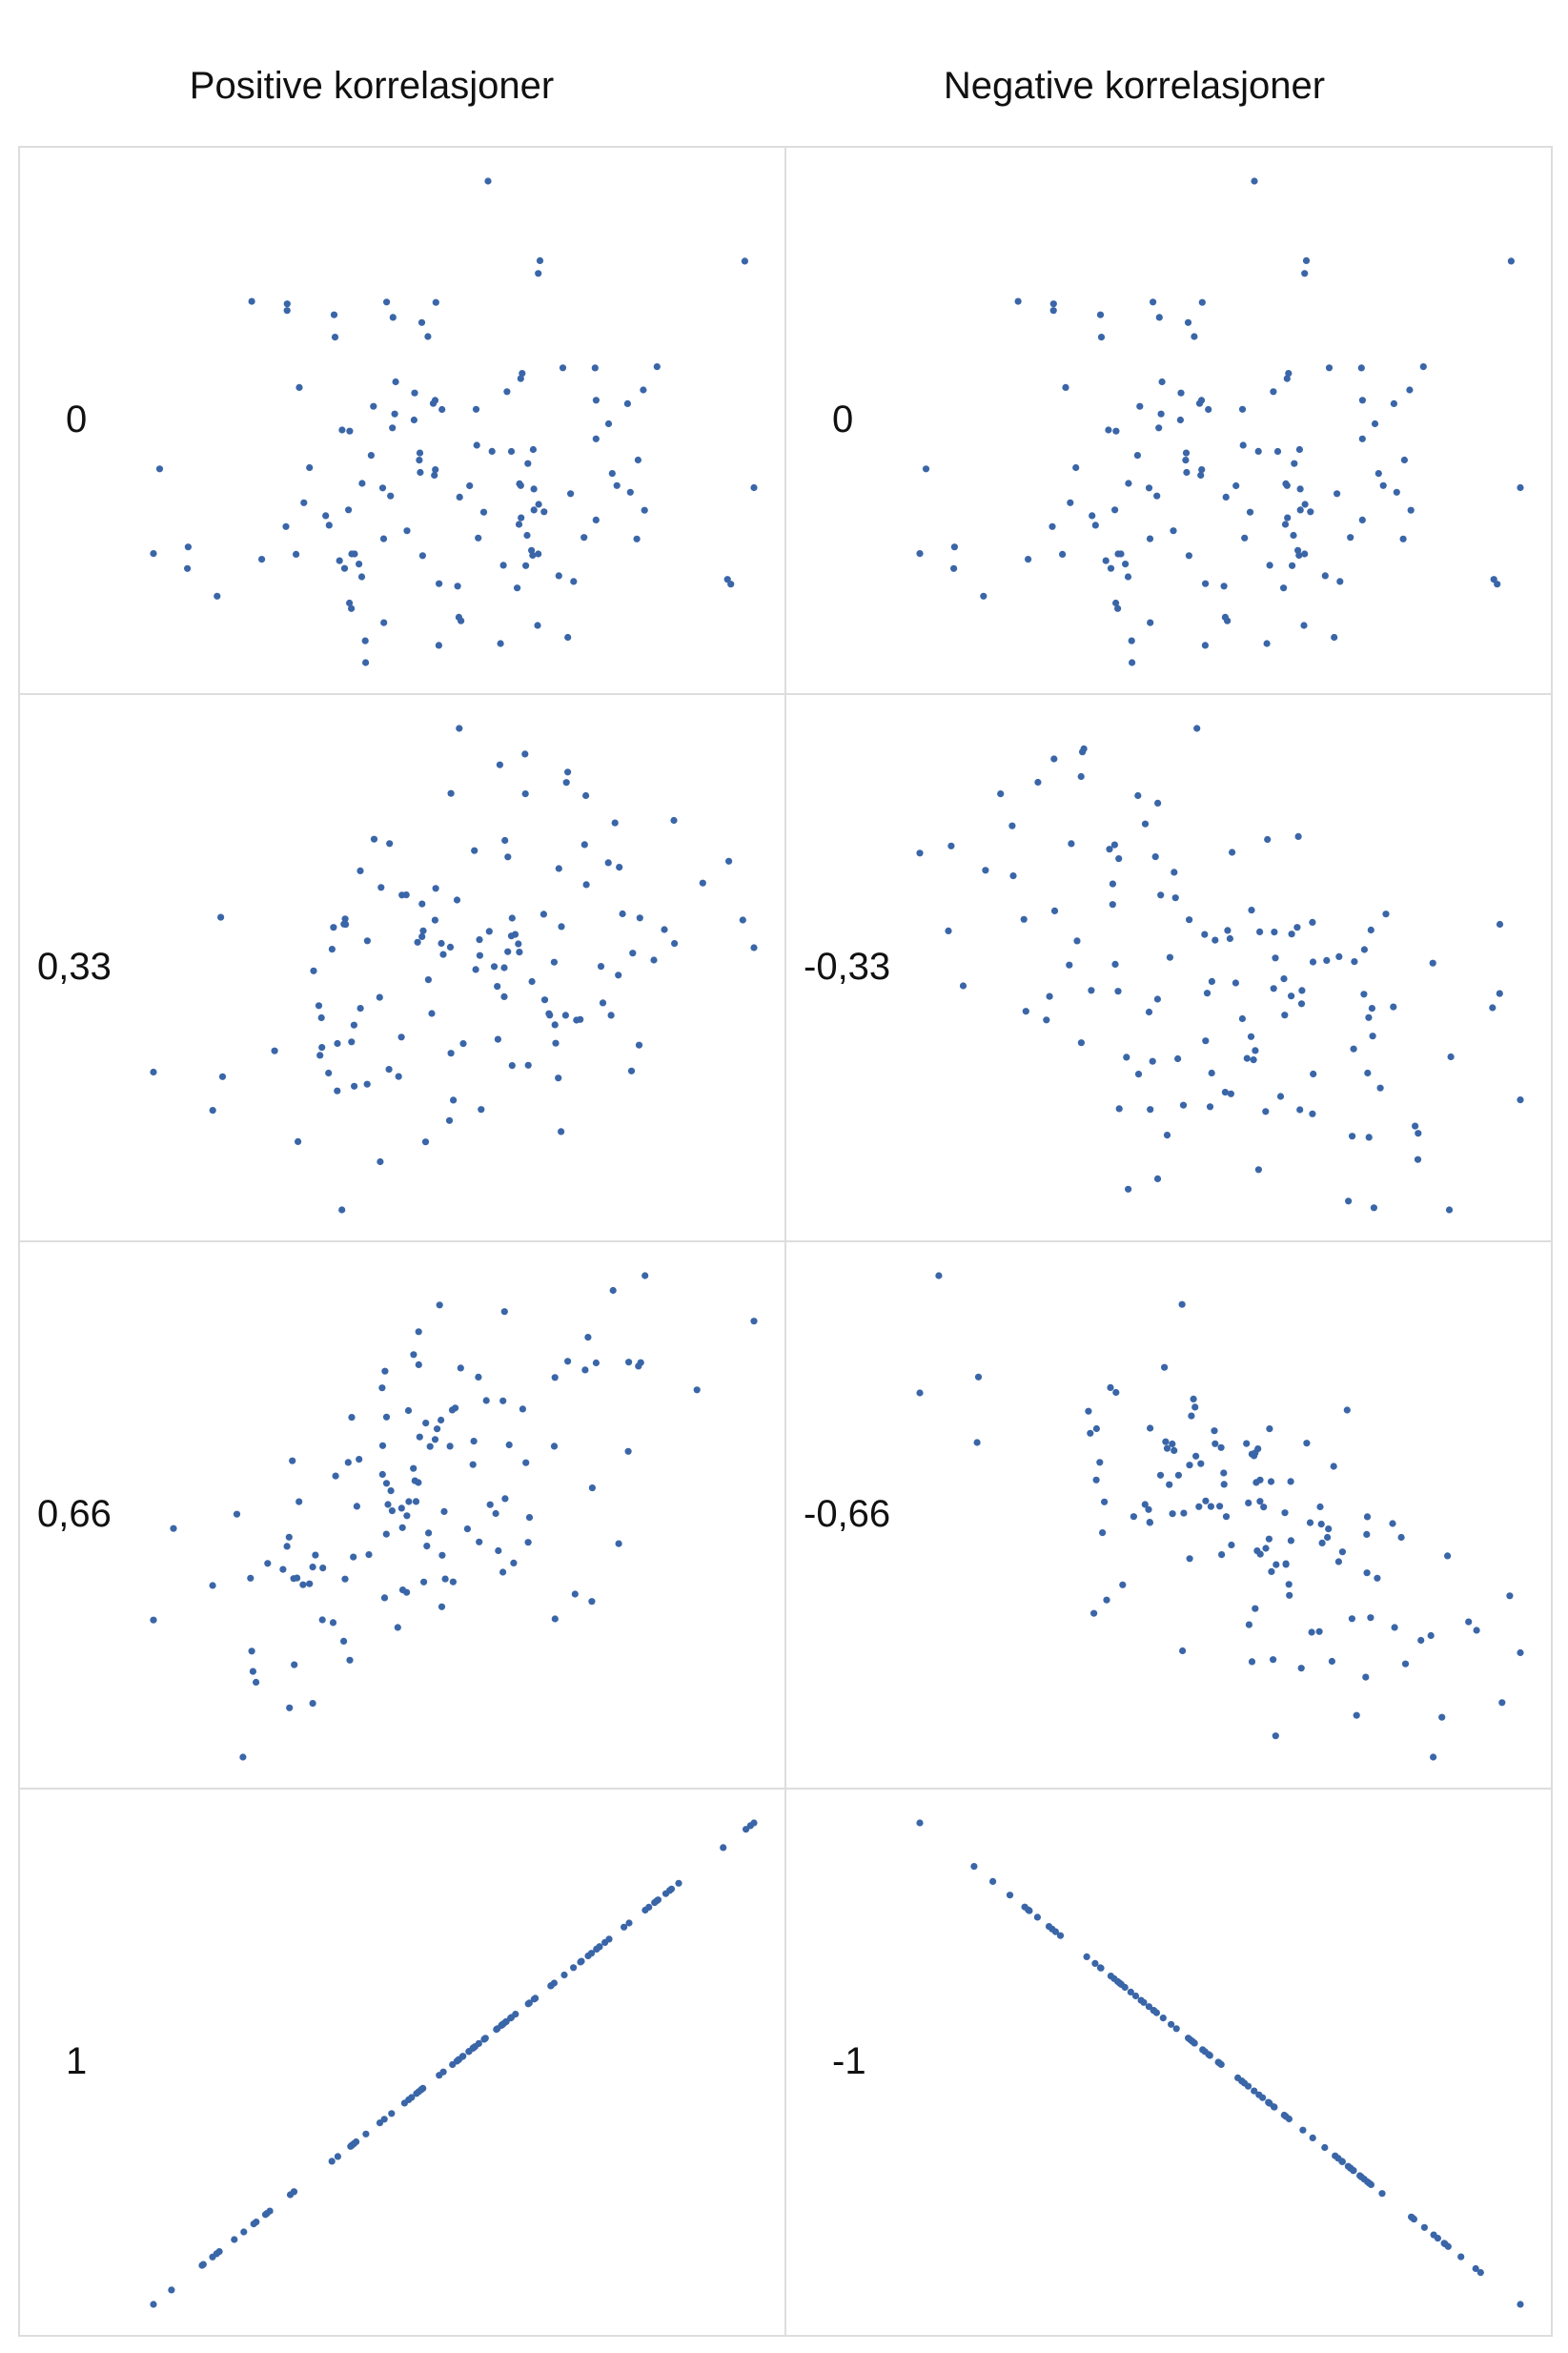 This screenshot has width=1568, height=2353. What do you see at coordinates (77, 419) in the screenshot?
I see `correlation-label: 0` at bounding box center [77, 419].